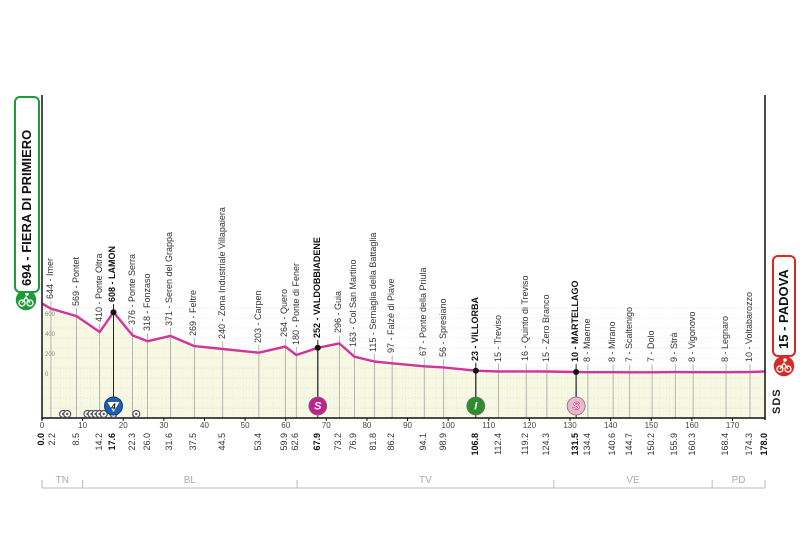 The height and width of the screenshot is (533, 800). Describe the element at coordinates (530, 425) in the screenshot. I see `x-tick-label: 120` at that location.